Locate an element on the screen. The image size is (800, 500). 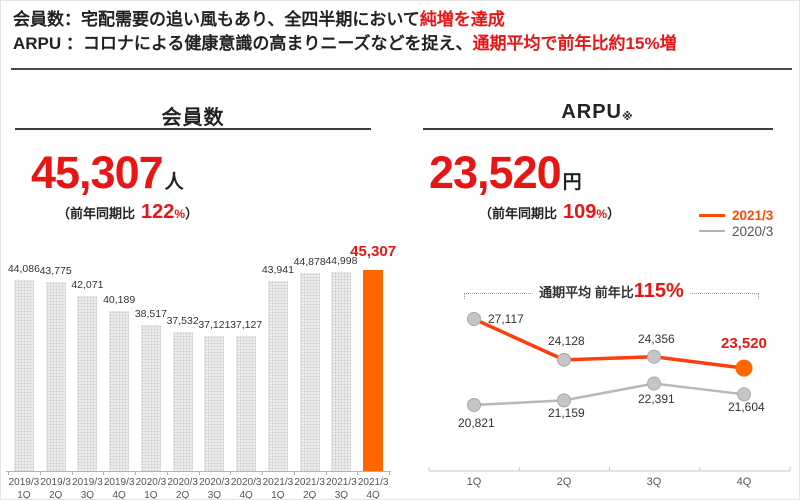
legend-label-2020: 2020/3 is located at coordinates (753, 231).